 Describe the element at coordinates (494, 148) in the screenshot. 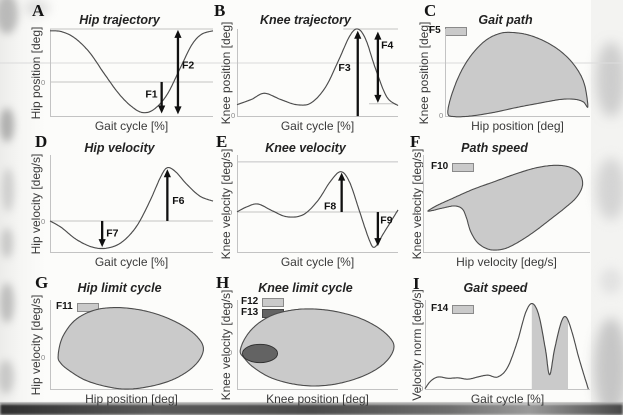

I see `panel-title: Path speed` at that location.